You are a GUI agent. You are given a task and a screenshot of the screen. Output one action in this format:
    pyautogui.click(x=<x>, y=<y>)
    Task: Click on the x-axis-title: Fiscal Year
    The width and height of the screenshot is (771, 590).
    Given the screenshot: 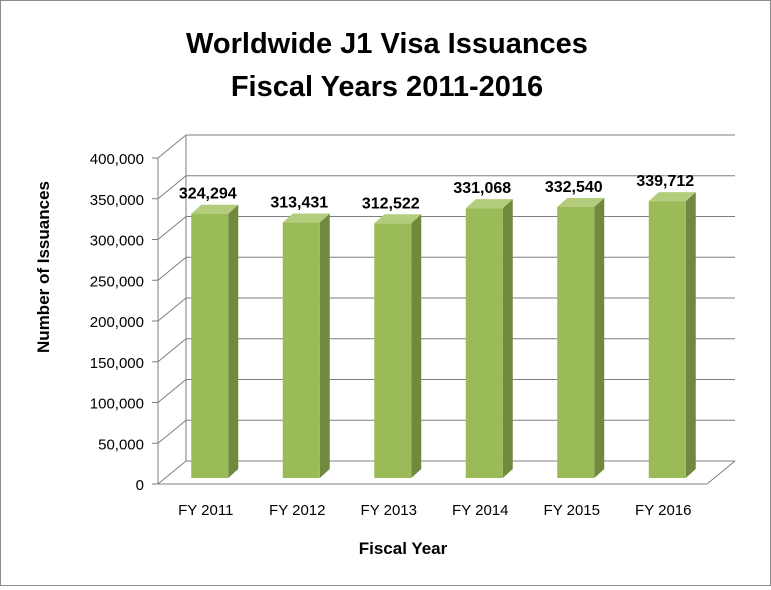 What is the action you would take?
    pyautogui.click(x=403, y=548)
    